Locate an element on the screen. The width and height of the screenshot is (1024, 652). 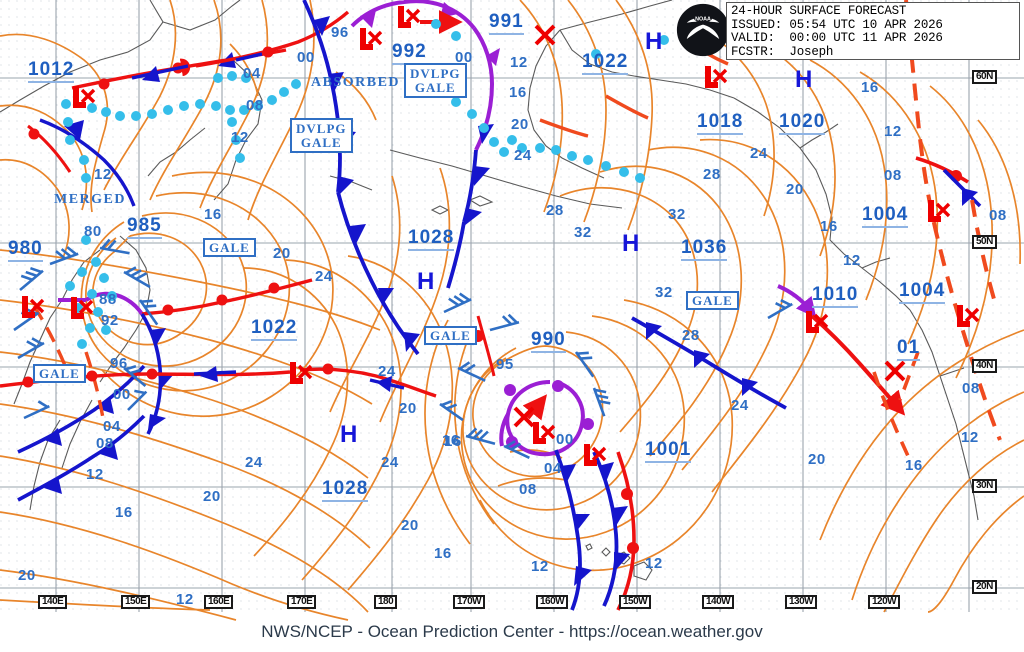
lon-tick-label: 160W is located at coordinates (552, 602).